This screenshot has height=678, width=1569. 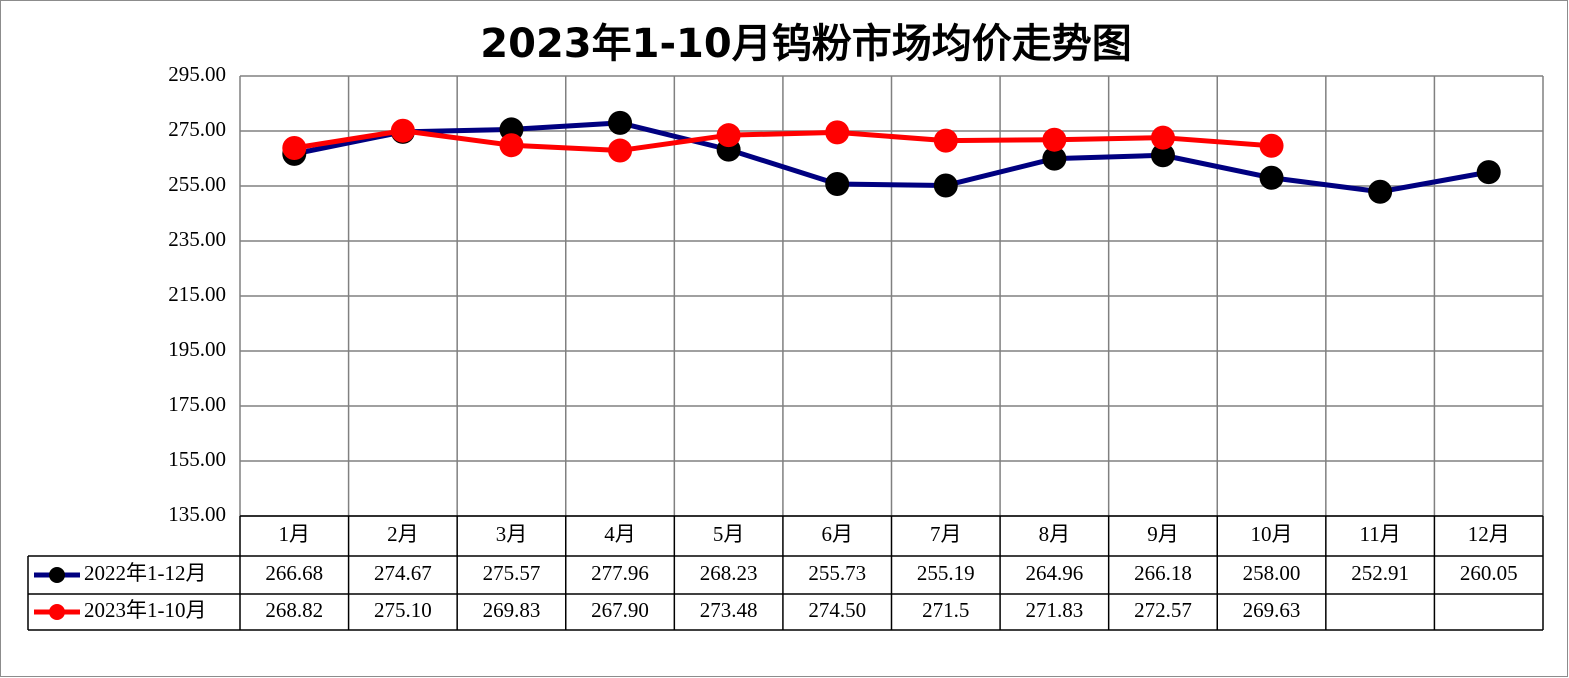 What do you see at coordinates (145, 610) in the screenshot?
I see `legend-label: 2023年1-10月` at bounding box center [145, 610].